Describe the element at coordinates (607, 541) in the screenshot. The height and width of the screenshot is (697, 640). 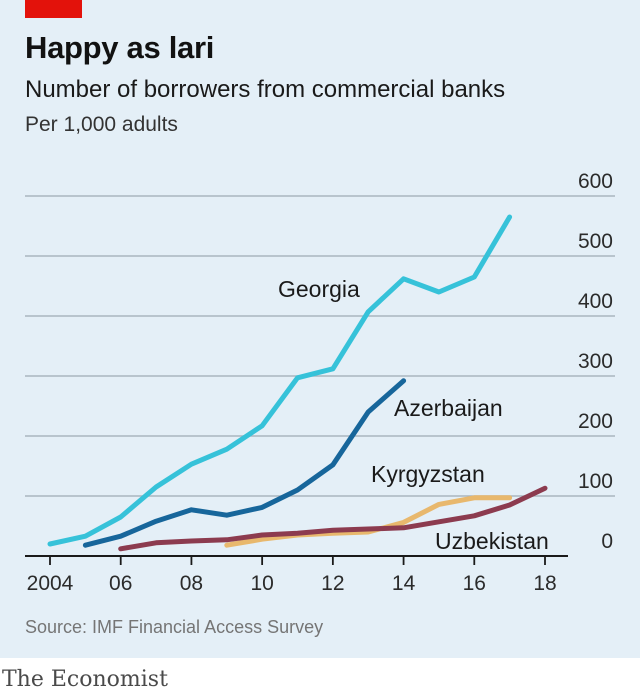
I see `y-tick-label: 0` at that location.